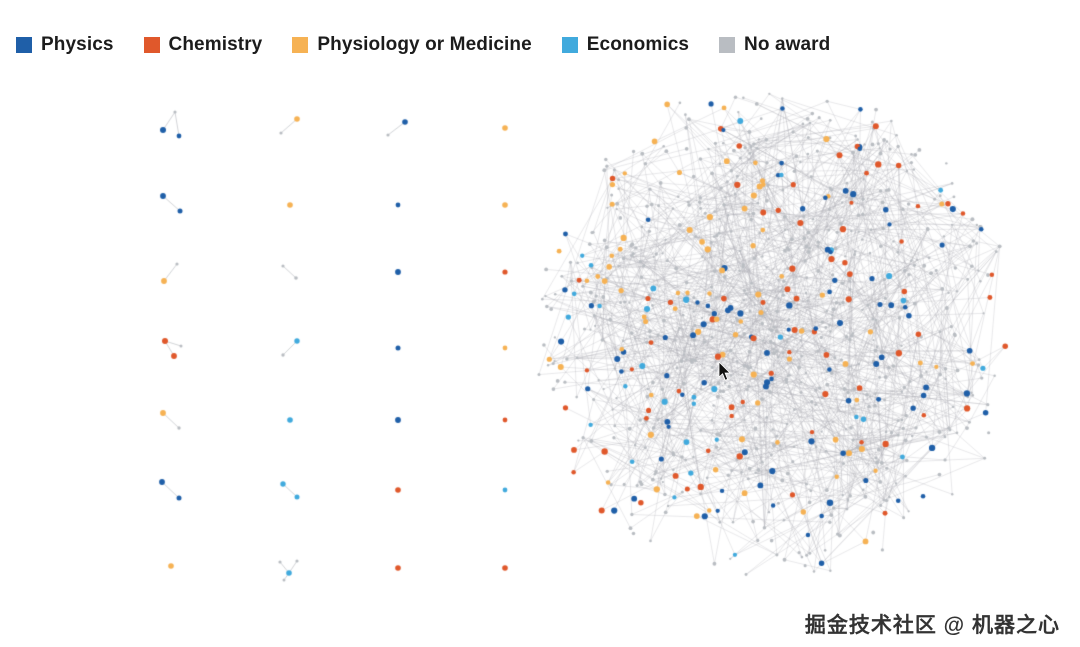  I want to click on legend-label: Physiology or Medicine, so click(424, 44).